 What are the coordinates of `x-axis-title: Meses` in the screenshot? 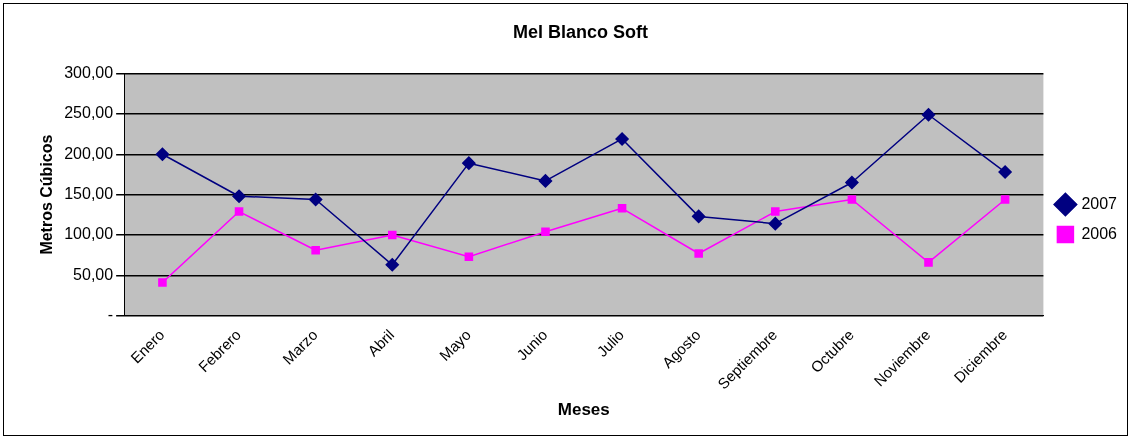 It's located at (583, 410).